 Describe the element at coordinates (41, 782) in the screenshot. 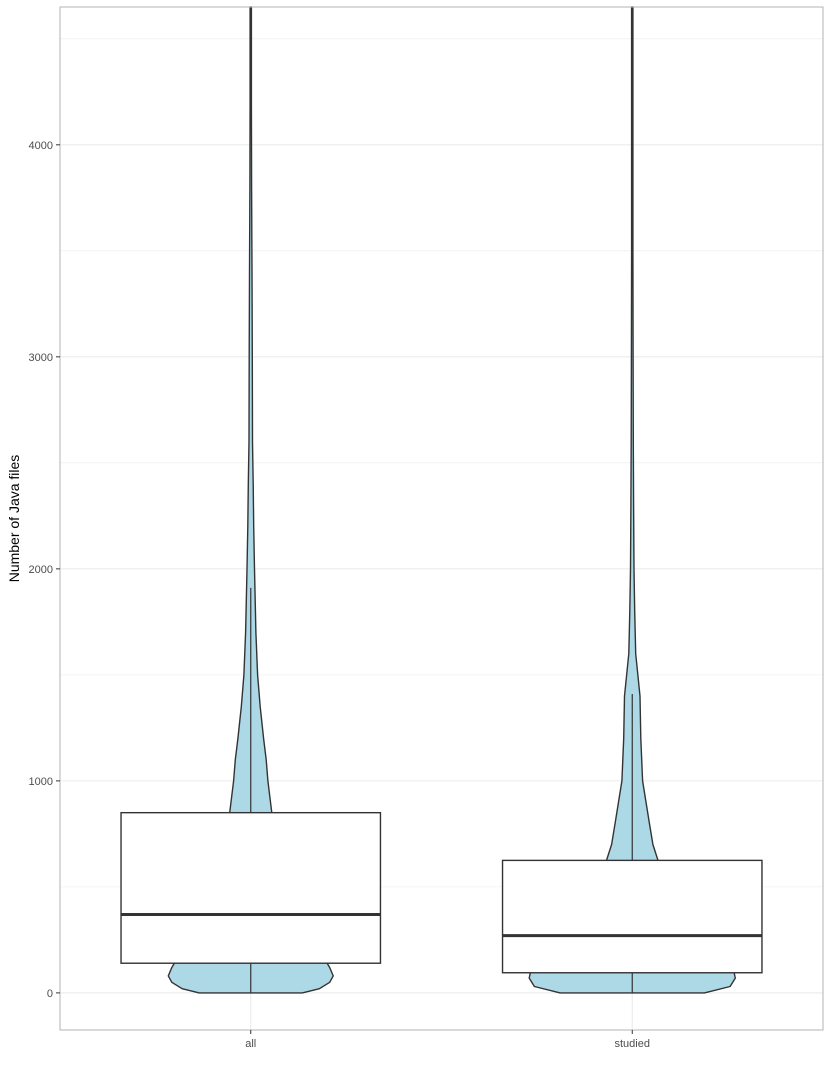

I see `y-tick-label: 1000` at that location.